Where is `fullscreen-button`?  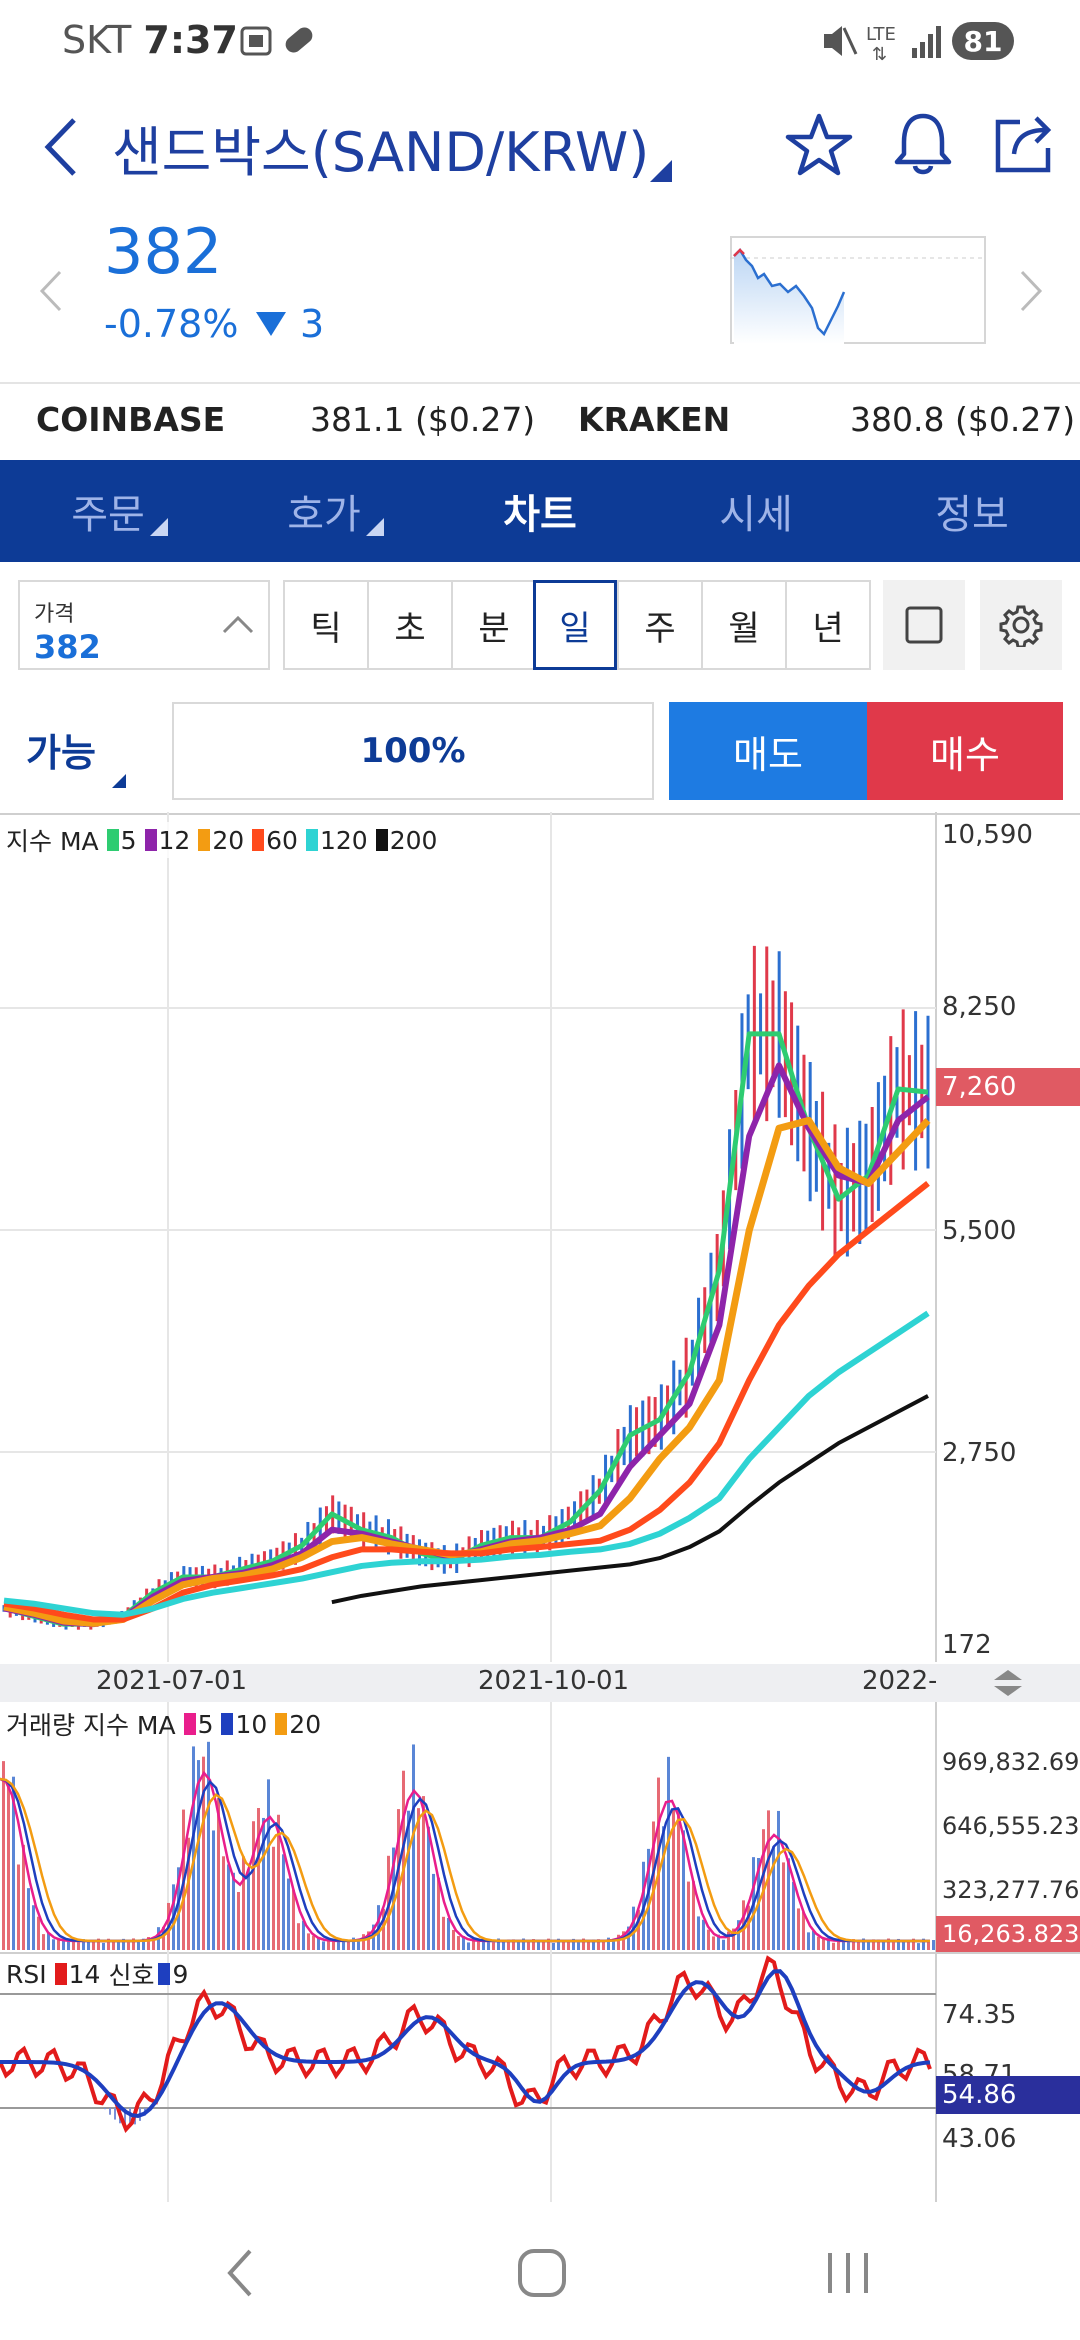 fullscreen-button is located at coordinates (924, 625).